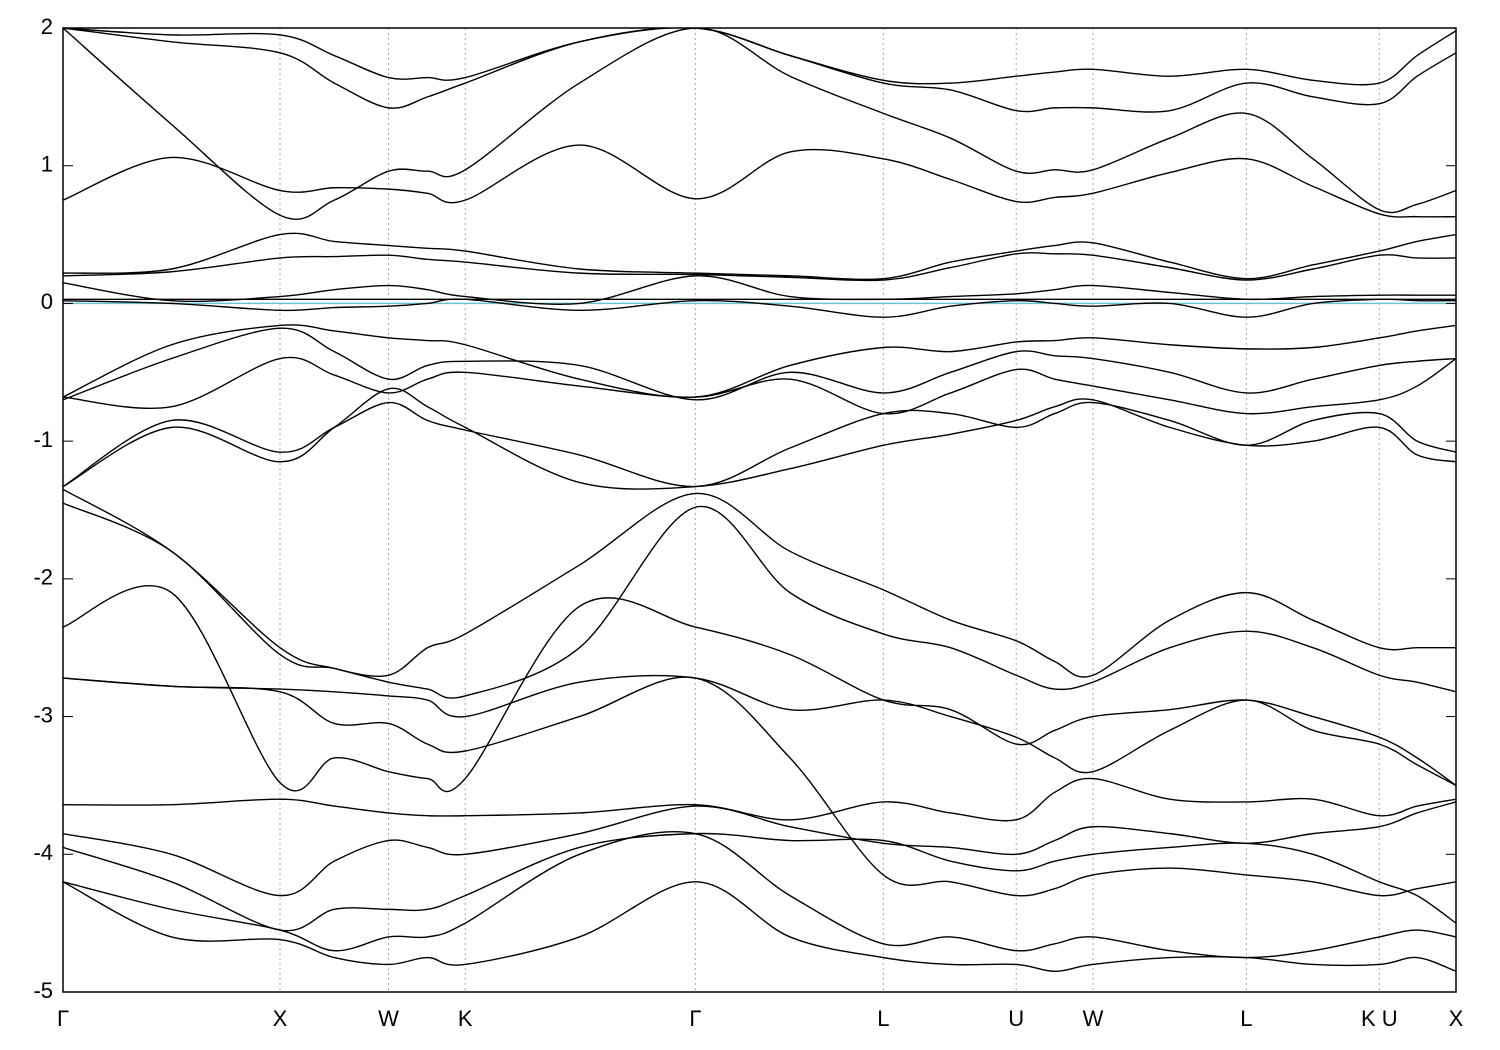  I want to click on y-tick-label: -5, so click(43, 990).